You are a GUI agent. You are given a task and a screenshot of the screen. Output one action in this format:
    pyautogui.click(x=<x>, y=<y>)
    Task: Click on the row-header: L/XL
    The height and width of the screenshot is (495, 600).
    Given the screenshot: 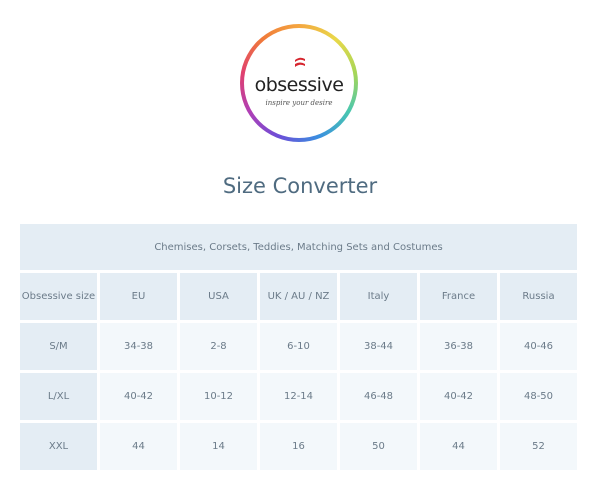 What is the action you would take?
    pyautogui.click(x=58, y=396)
    